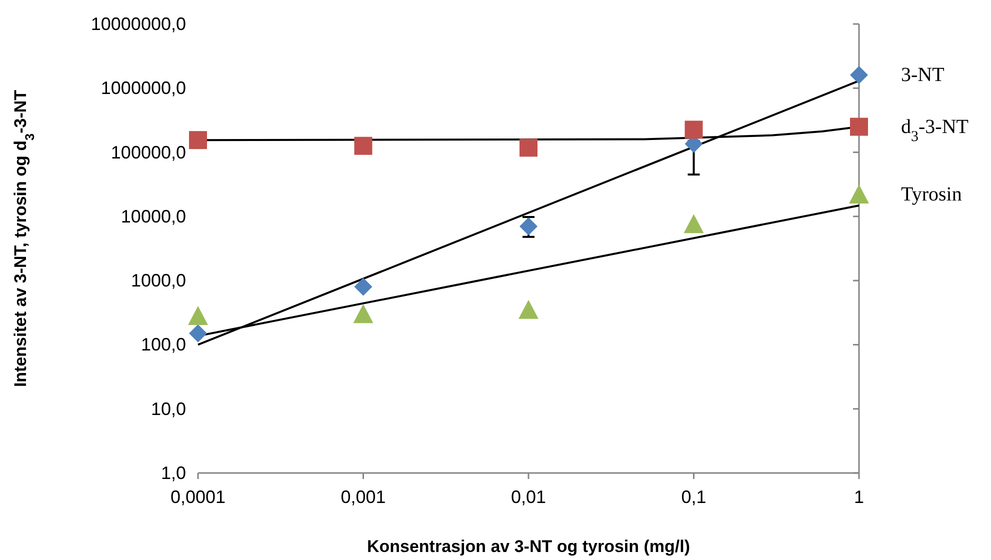  What do you see at coordinates (693, 497) in the screenshot?
I see `x-tick-label: 0,1` at bounding box center [693, 497].